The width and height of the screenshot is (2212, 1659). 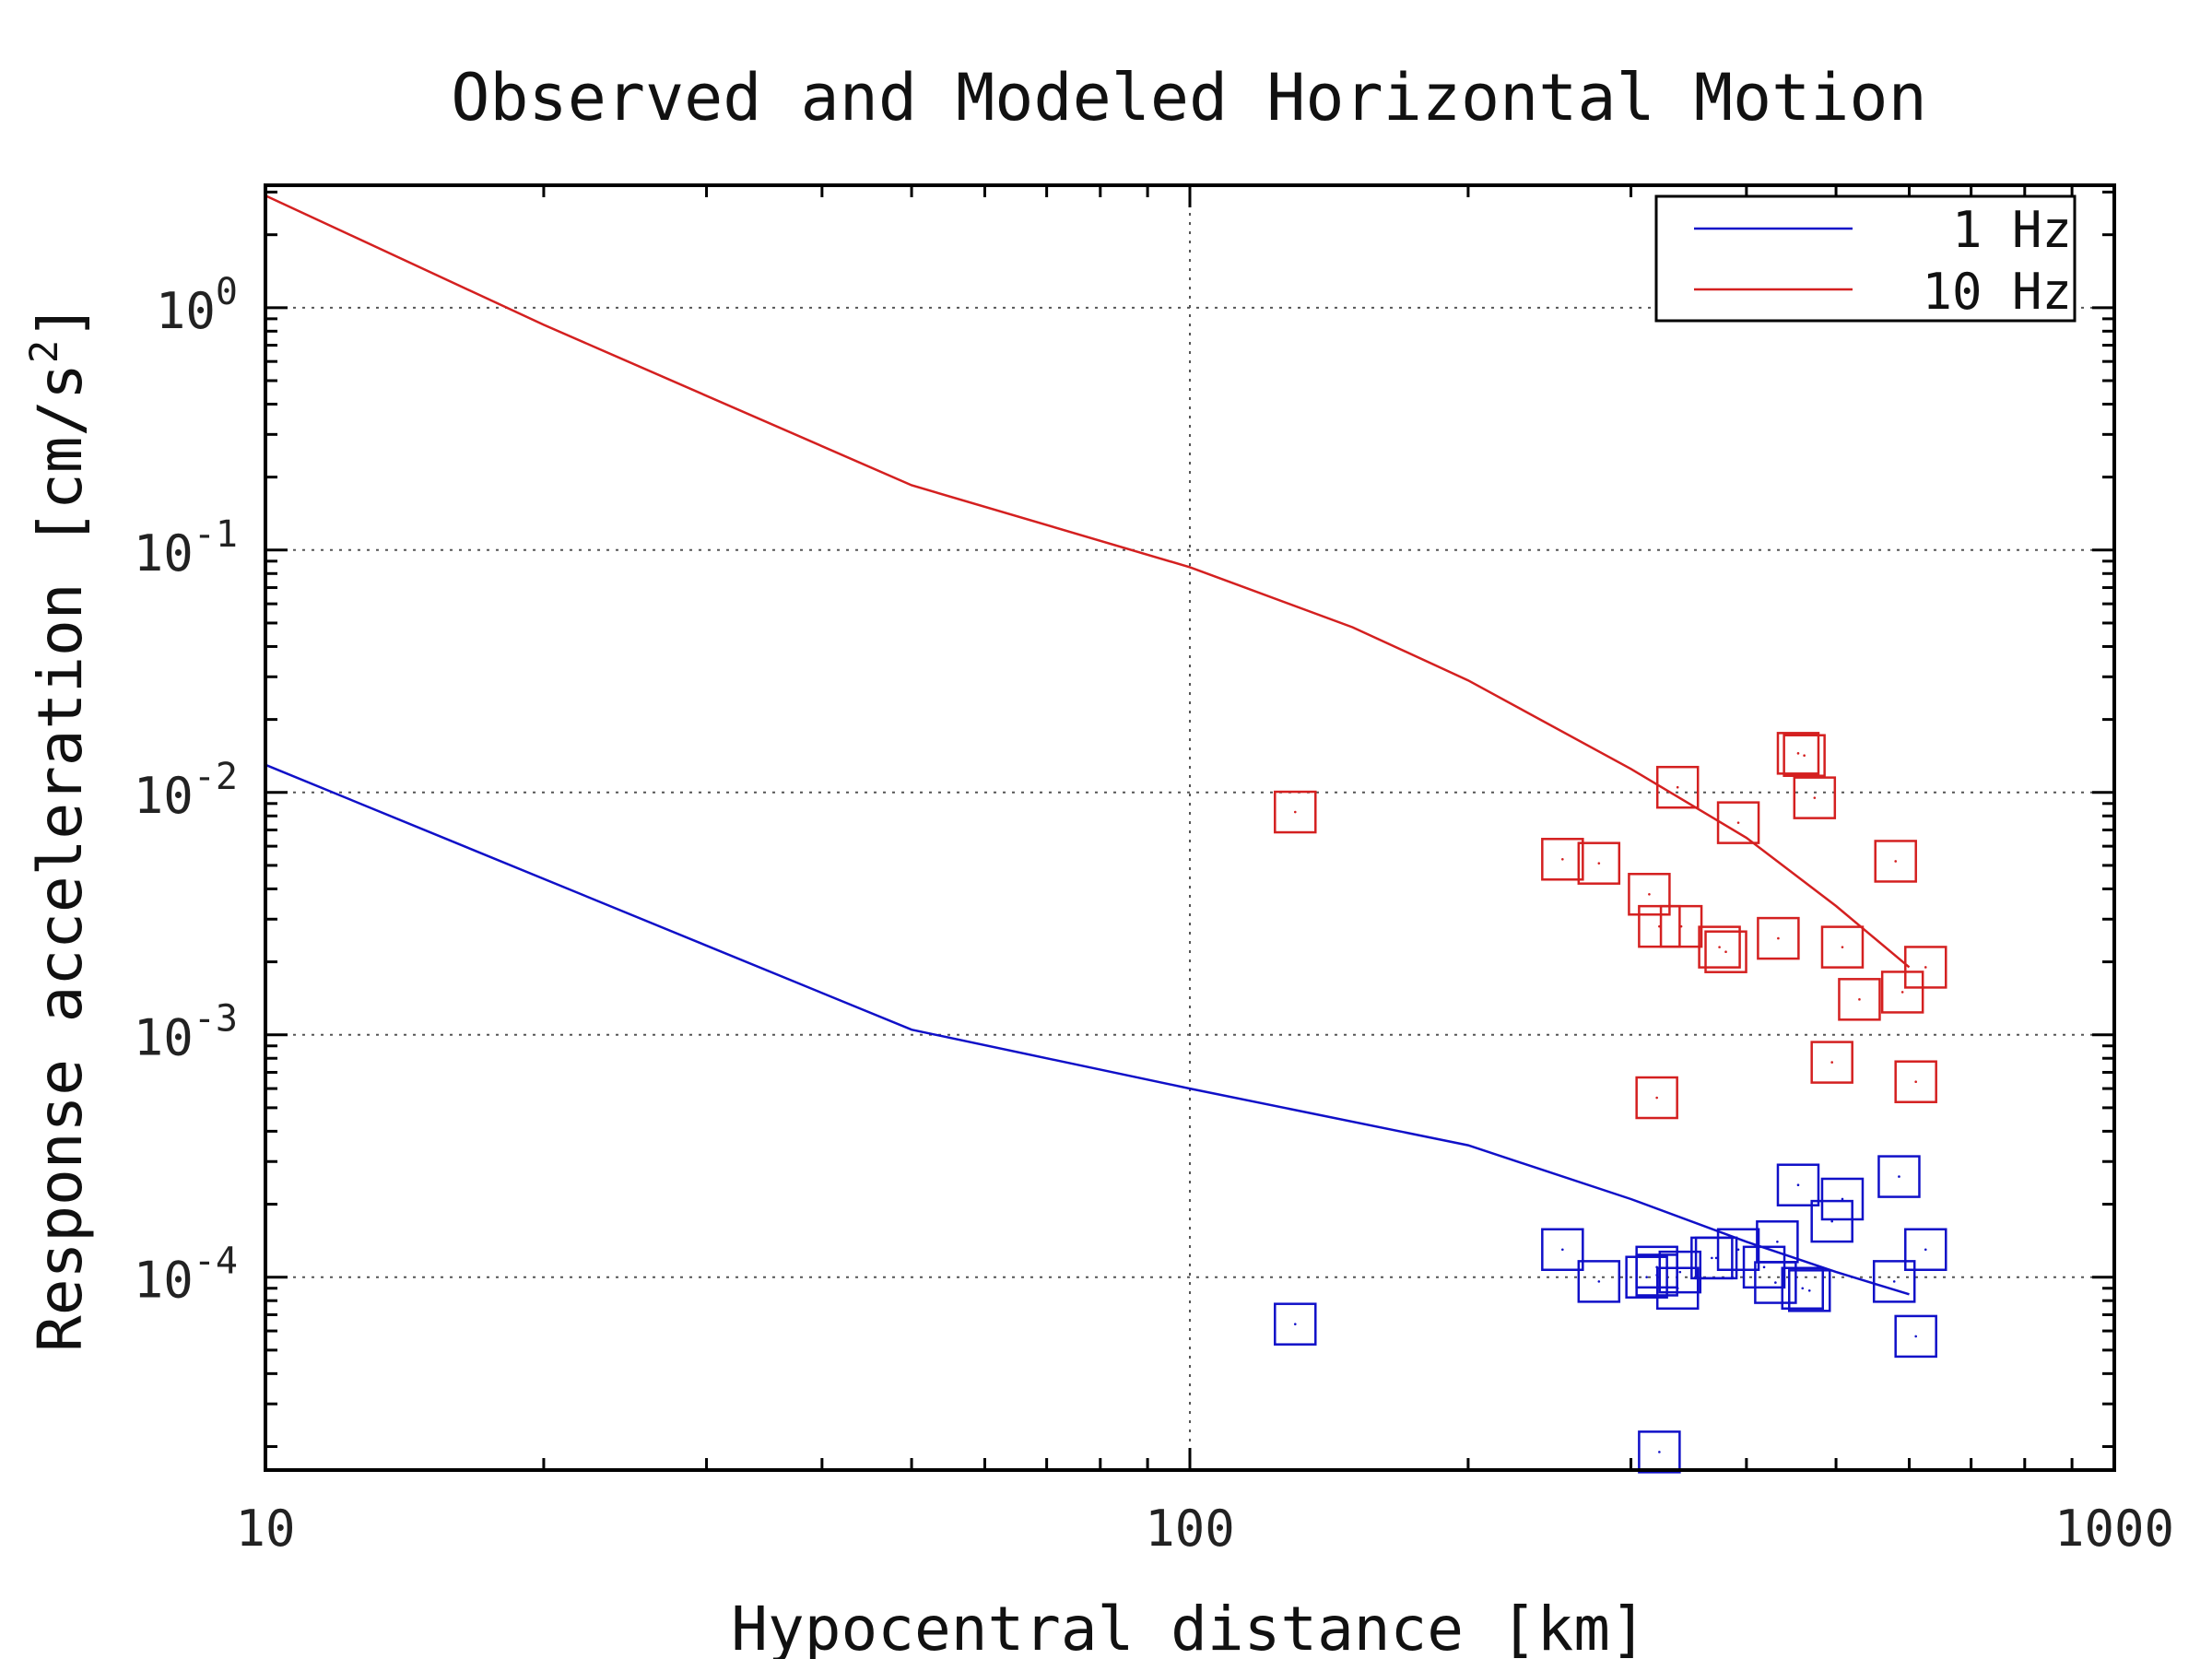 I want to click on legend: 1 Hz 10 Hz, so click(x=1865, y=258).